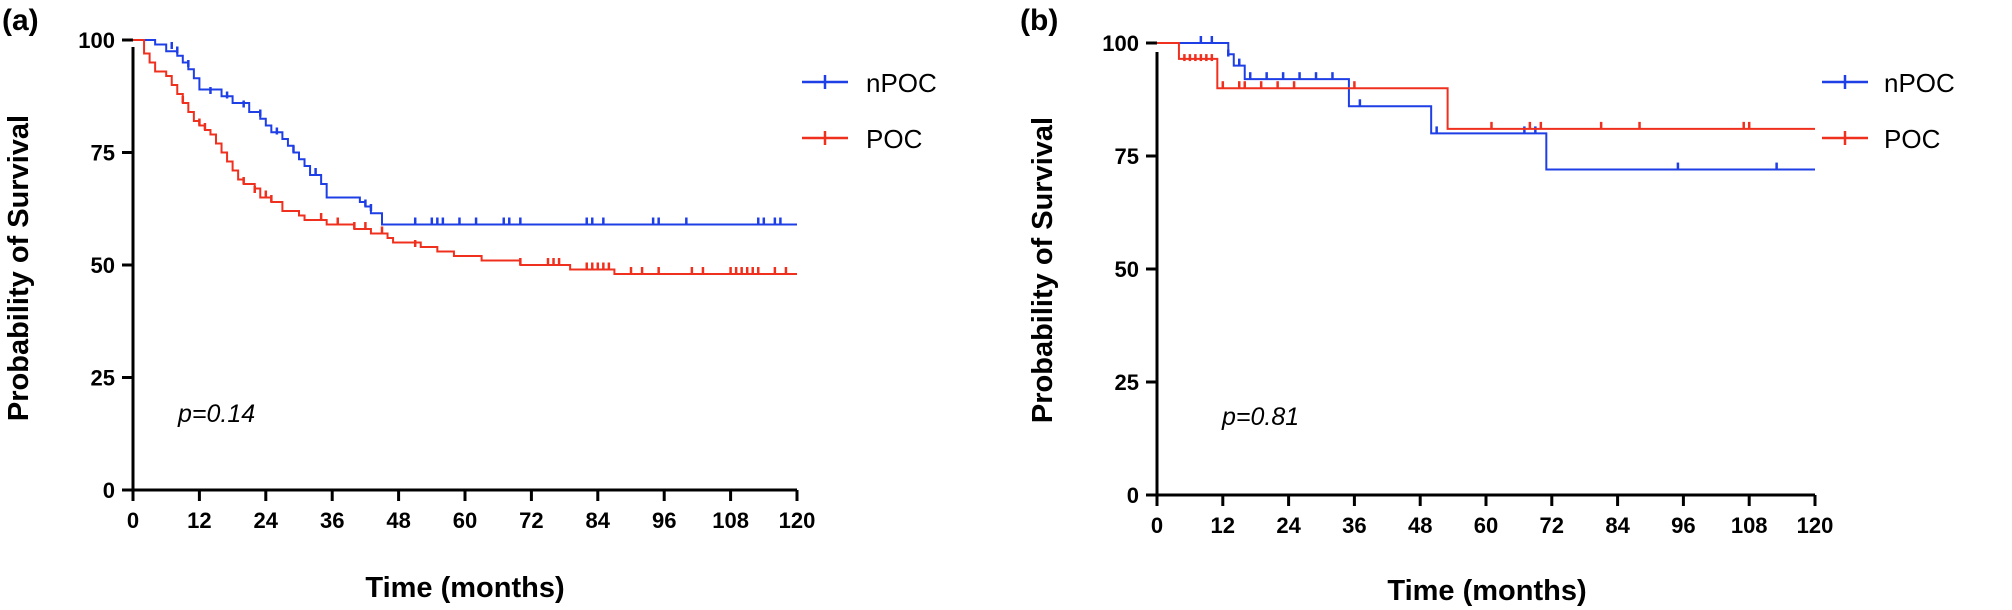  What do you see at coordinates (20, 20) in the screenshot?
I see `panel-a-label: (a)` at bounding box center [20, 20].